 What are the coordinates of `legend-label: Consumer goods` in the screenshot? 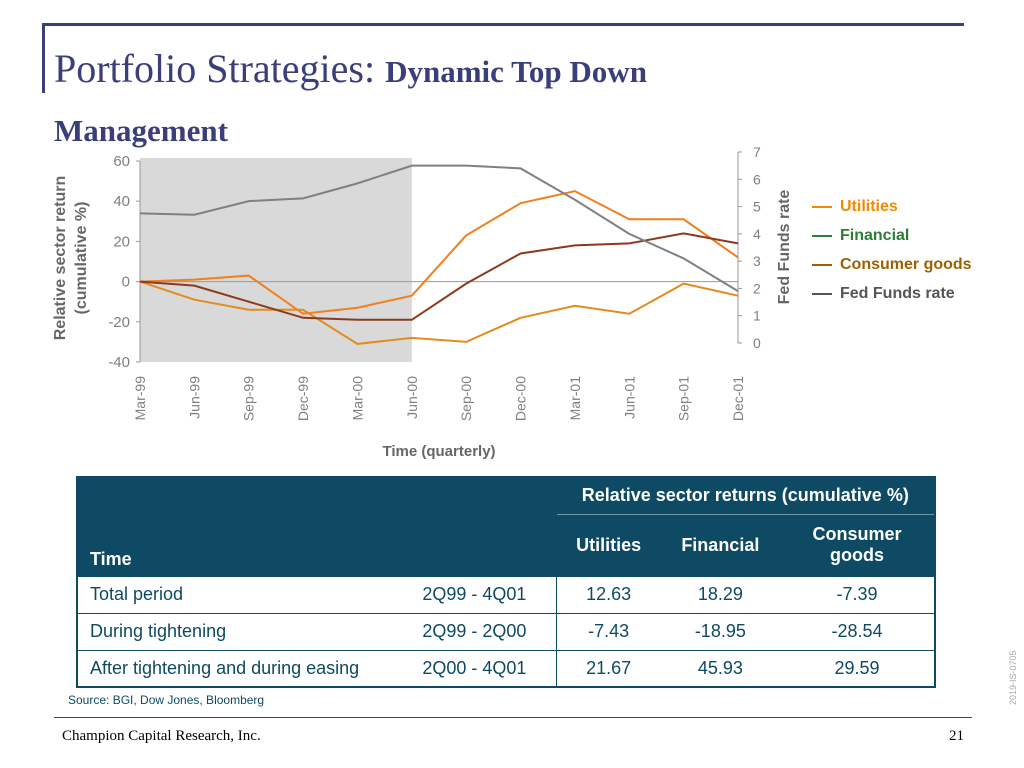 It's located at (906, 264).